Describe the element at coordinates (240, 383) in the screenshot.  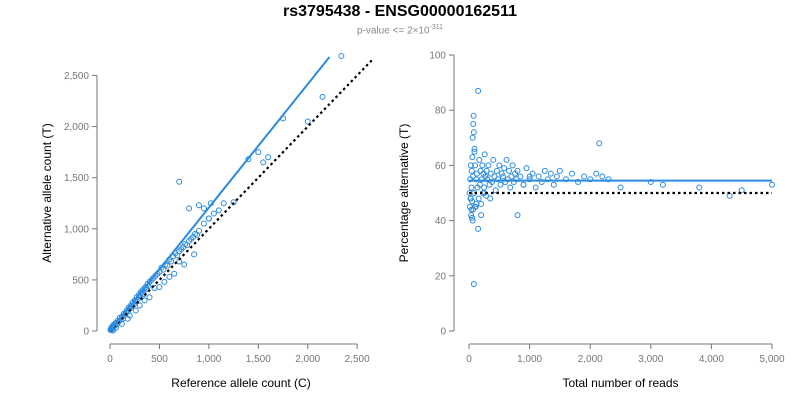
I see `x-axis-label: Reference allele count (C)` at that location.